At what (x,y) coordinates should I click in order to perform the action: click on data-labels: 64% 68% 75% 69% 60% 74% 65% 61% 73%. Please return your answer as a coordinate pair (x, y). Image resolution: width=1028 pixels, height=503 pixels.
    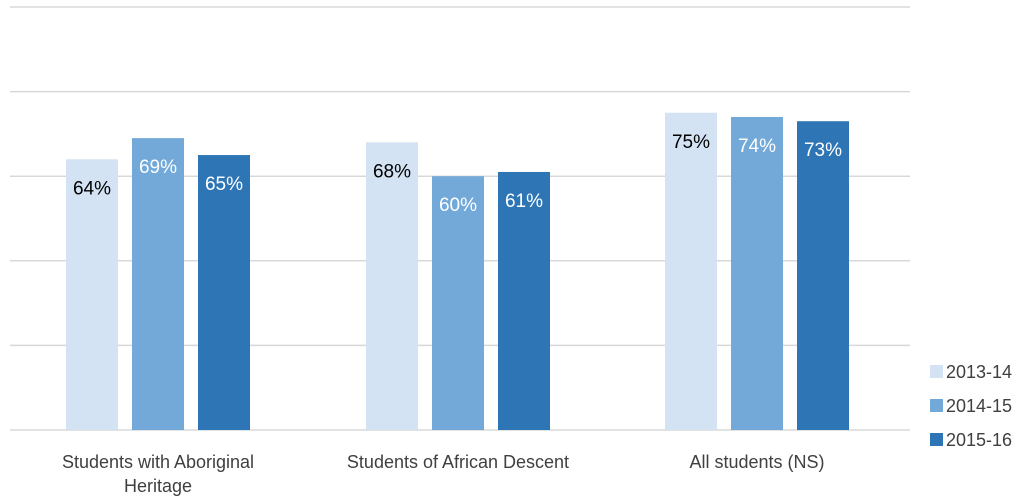
    Looking at the image, I should click on (457, 174).